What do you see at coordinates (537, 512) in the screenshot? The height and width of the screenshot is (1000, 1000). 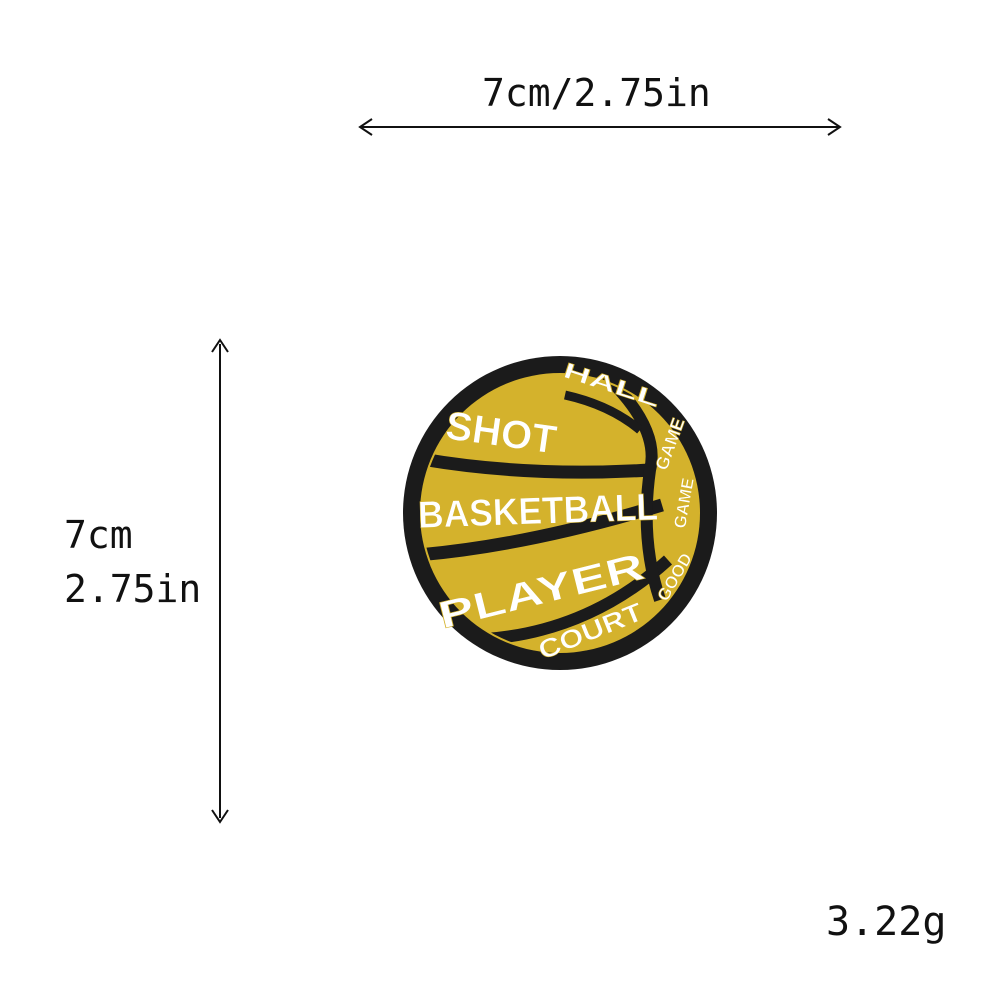 I see `patch-word-basketball: BASKETBALL` at bounding box center [537, 512].